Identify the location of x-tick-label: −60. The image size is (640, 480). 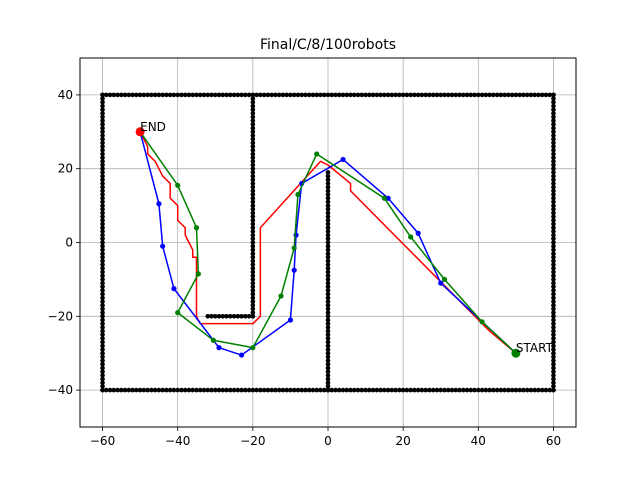
(102, 441).